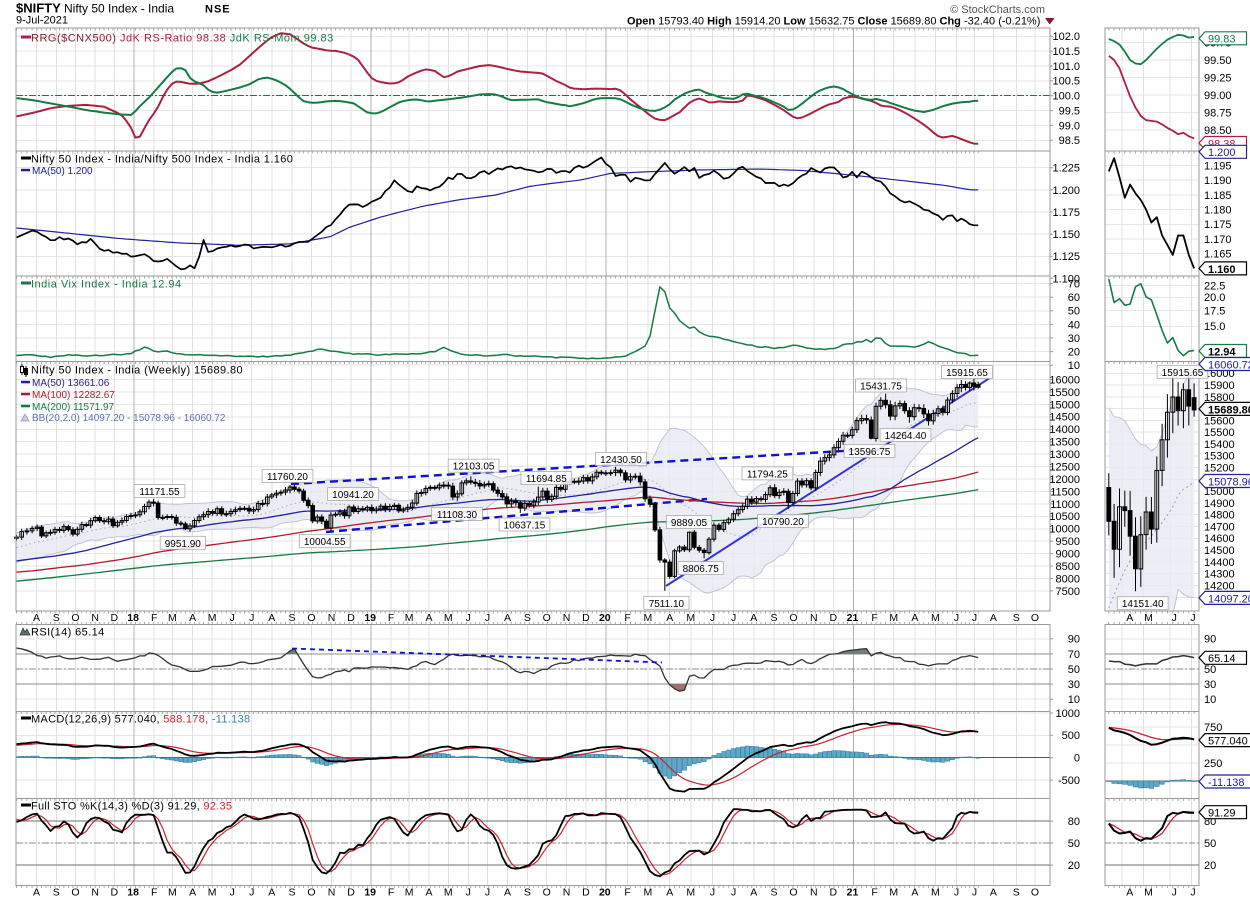 This screenshot has height=900, width=1250. Describe the element at coordinates (1219, 539) in the screenshot. I see `svg-text: 14600` at that location.